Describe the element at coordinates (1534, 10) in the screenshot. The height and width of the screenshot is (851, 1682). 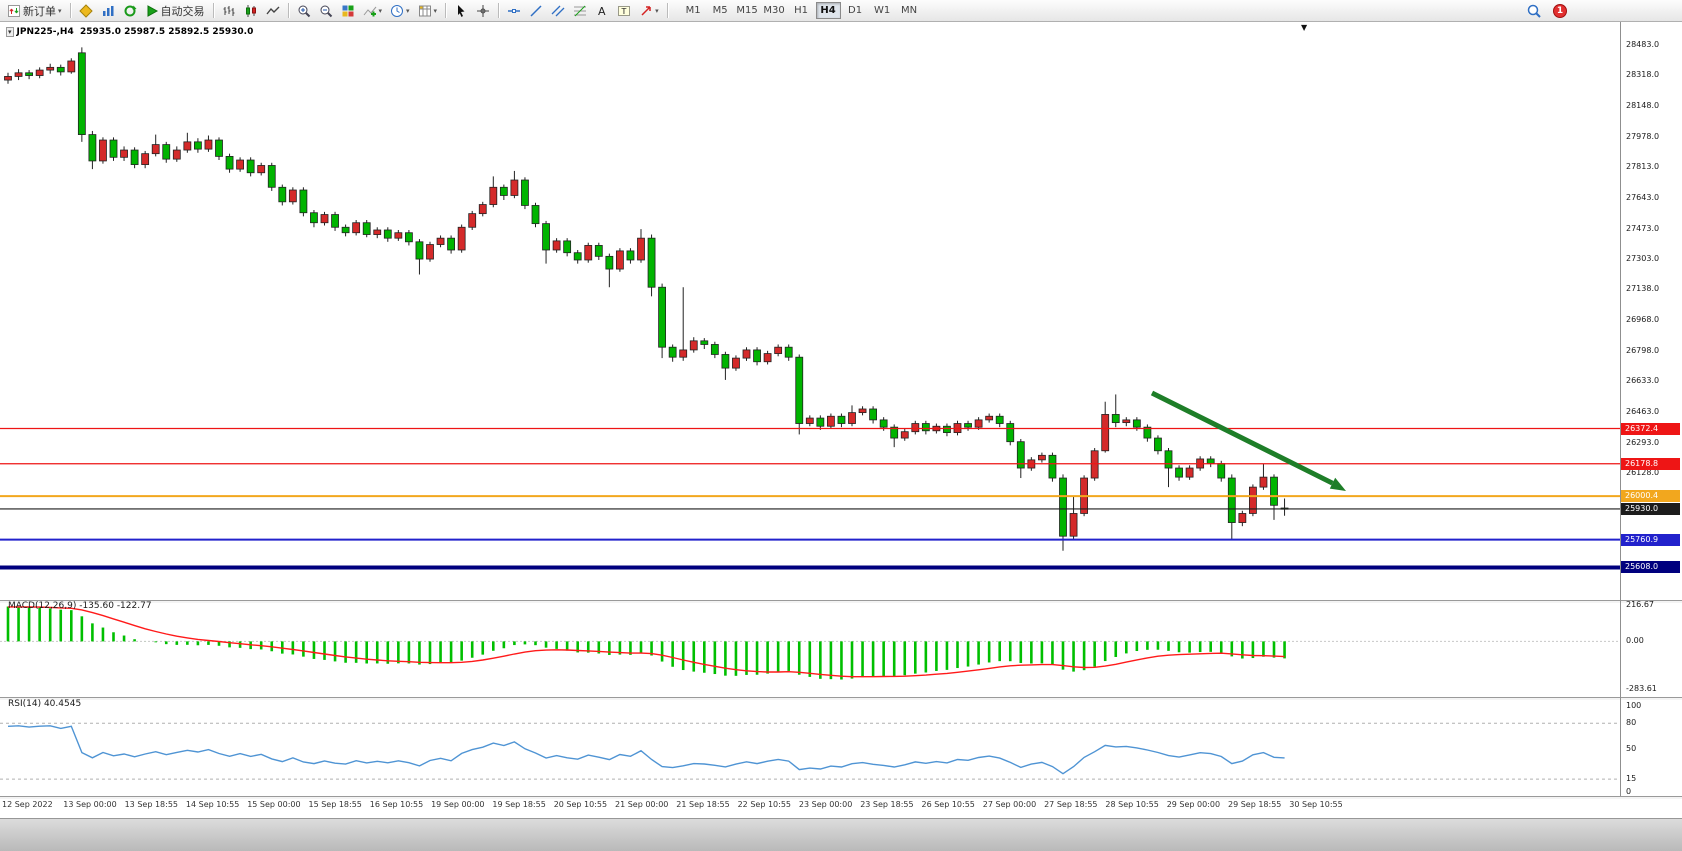
I see `search-button` at that location.